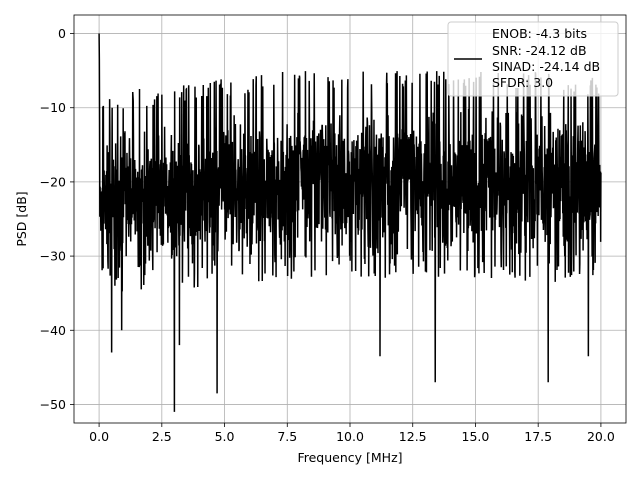 The height and width of the screenshot is (480, 640). What do you see at coordinates (21, 218) in the screenshot?
I see `y-axis-label: PSD [dB]` at bounding box center [21, 218].